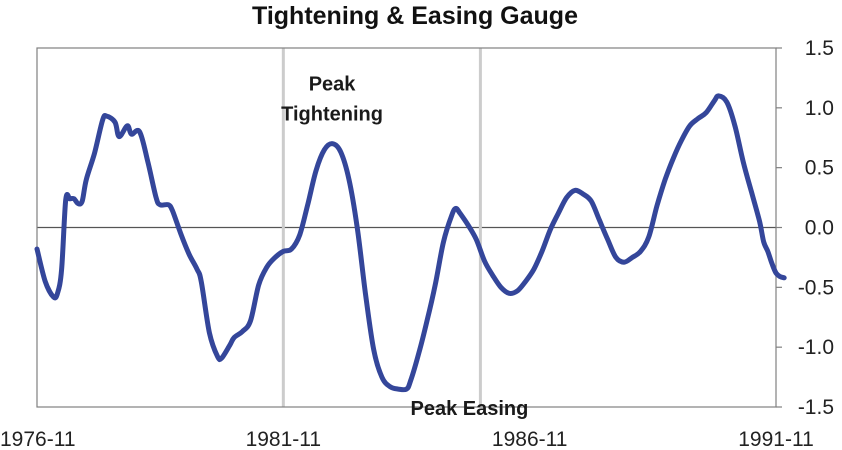  I want to click on y-tick-label: 1.0, so click(819, 108).